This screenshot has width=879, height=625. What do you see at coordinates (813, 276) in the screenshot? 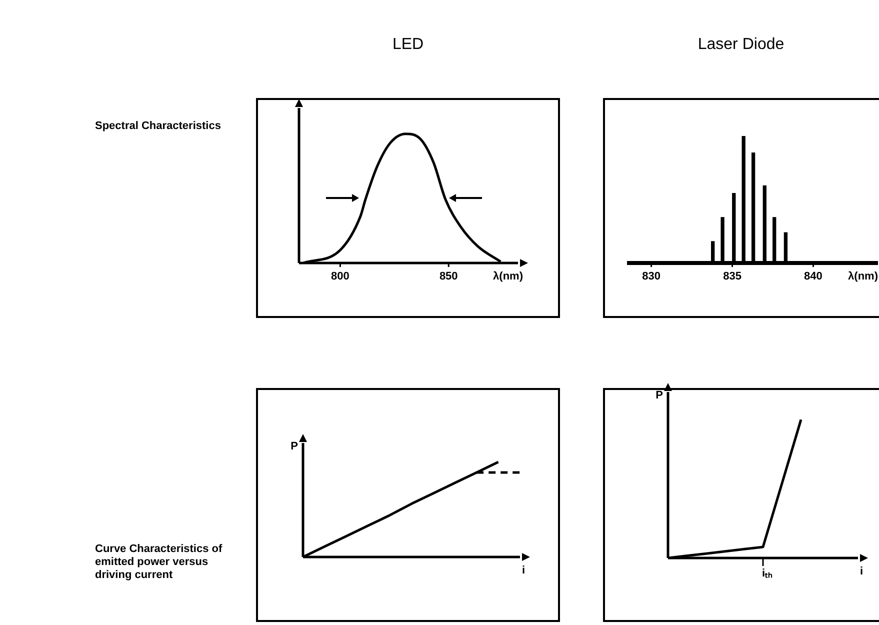
I see `x-tick-label: 840` at bounding box center [813, 276].